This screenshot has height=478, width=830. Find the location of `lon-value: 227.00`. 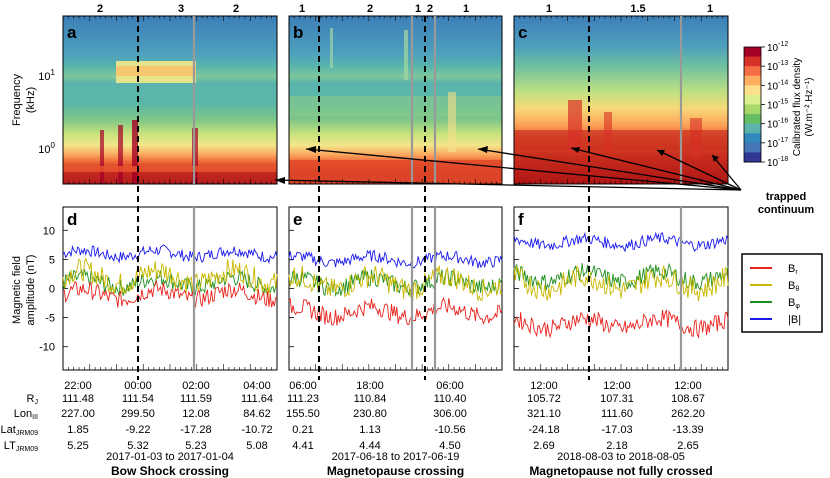

lon-value: 227.00 is located at coordinates (78, 414).